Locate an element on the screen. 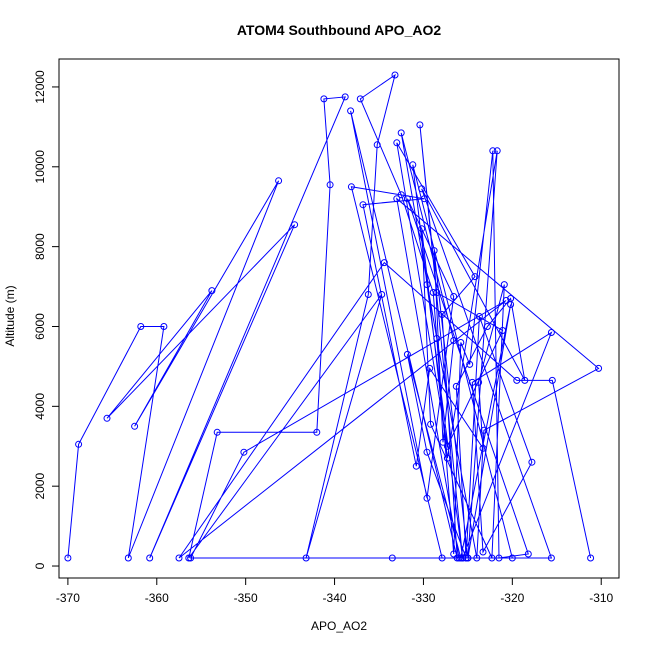 This screenshot has height=650, width=650. y-tick-label: 0 is located at coordinates (40, 565).